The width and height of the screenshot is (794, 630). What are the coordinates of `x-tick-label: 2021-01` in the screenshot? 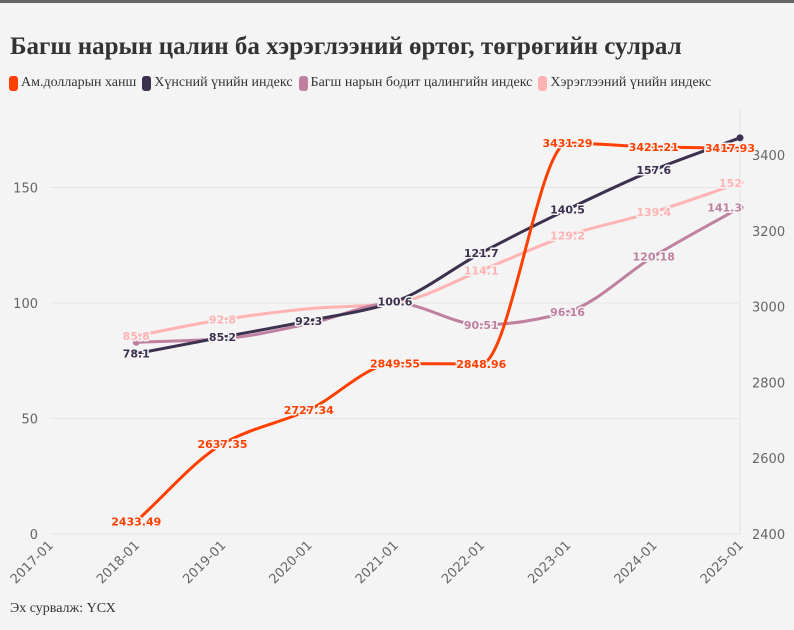 It's located at (377, 562).